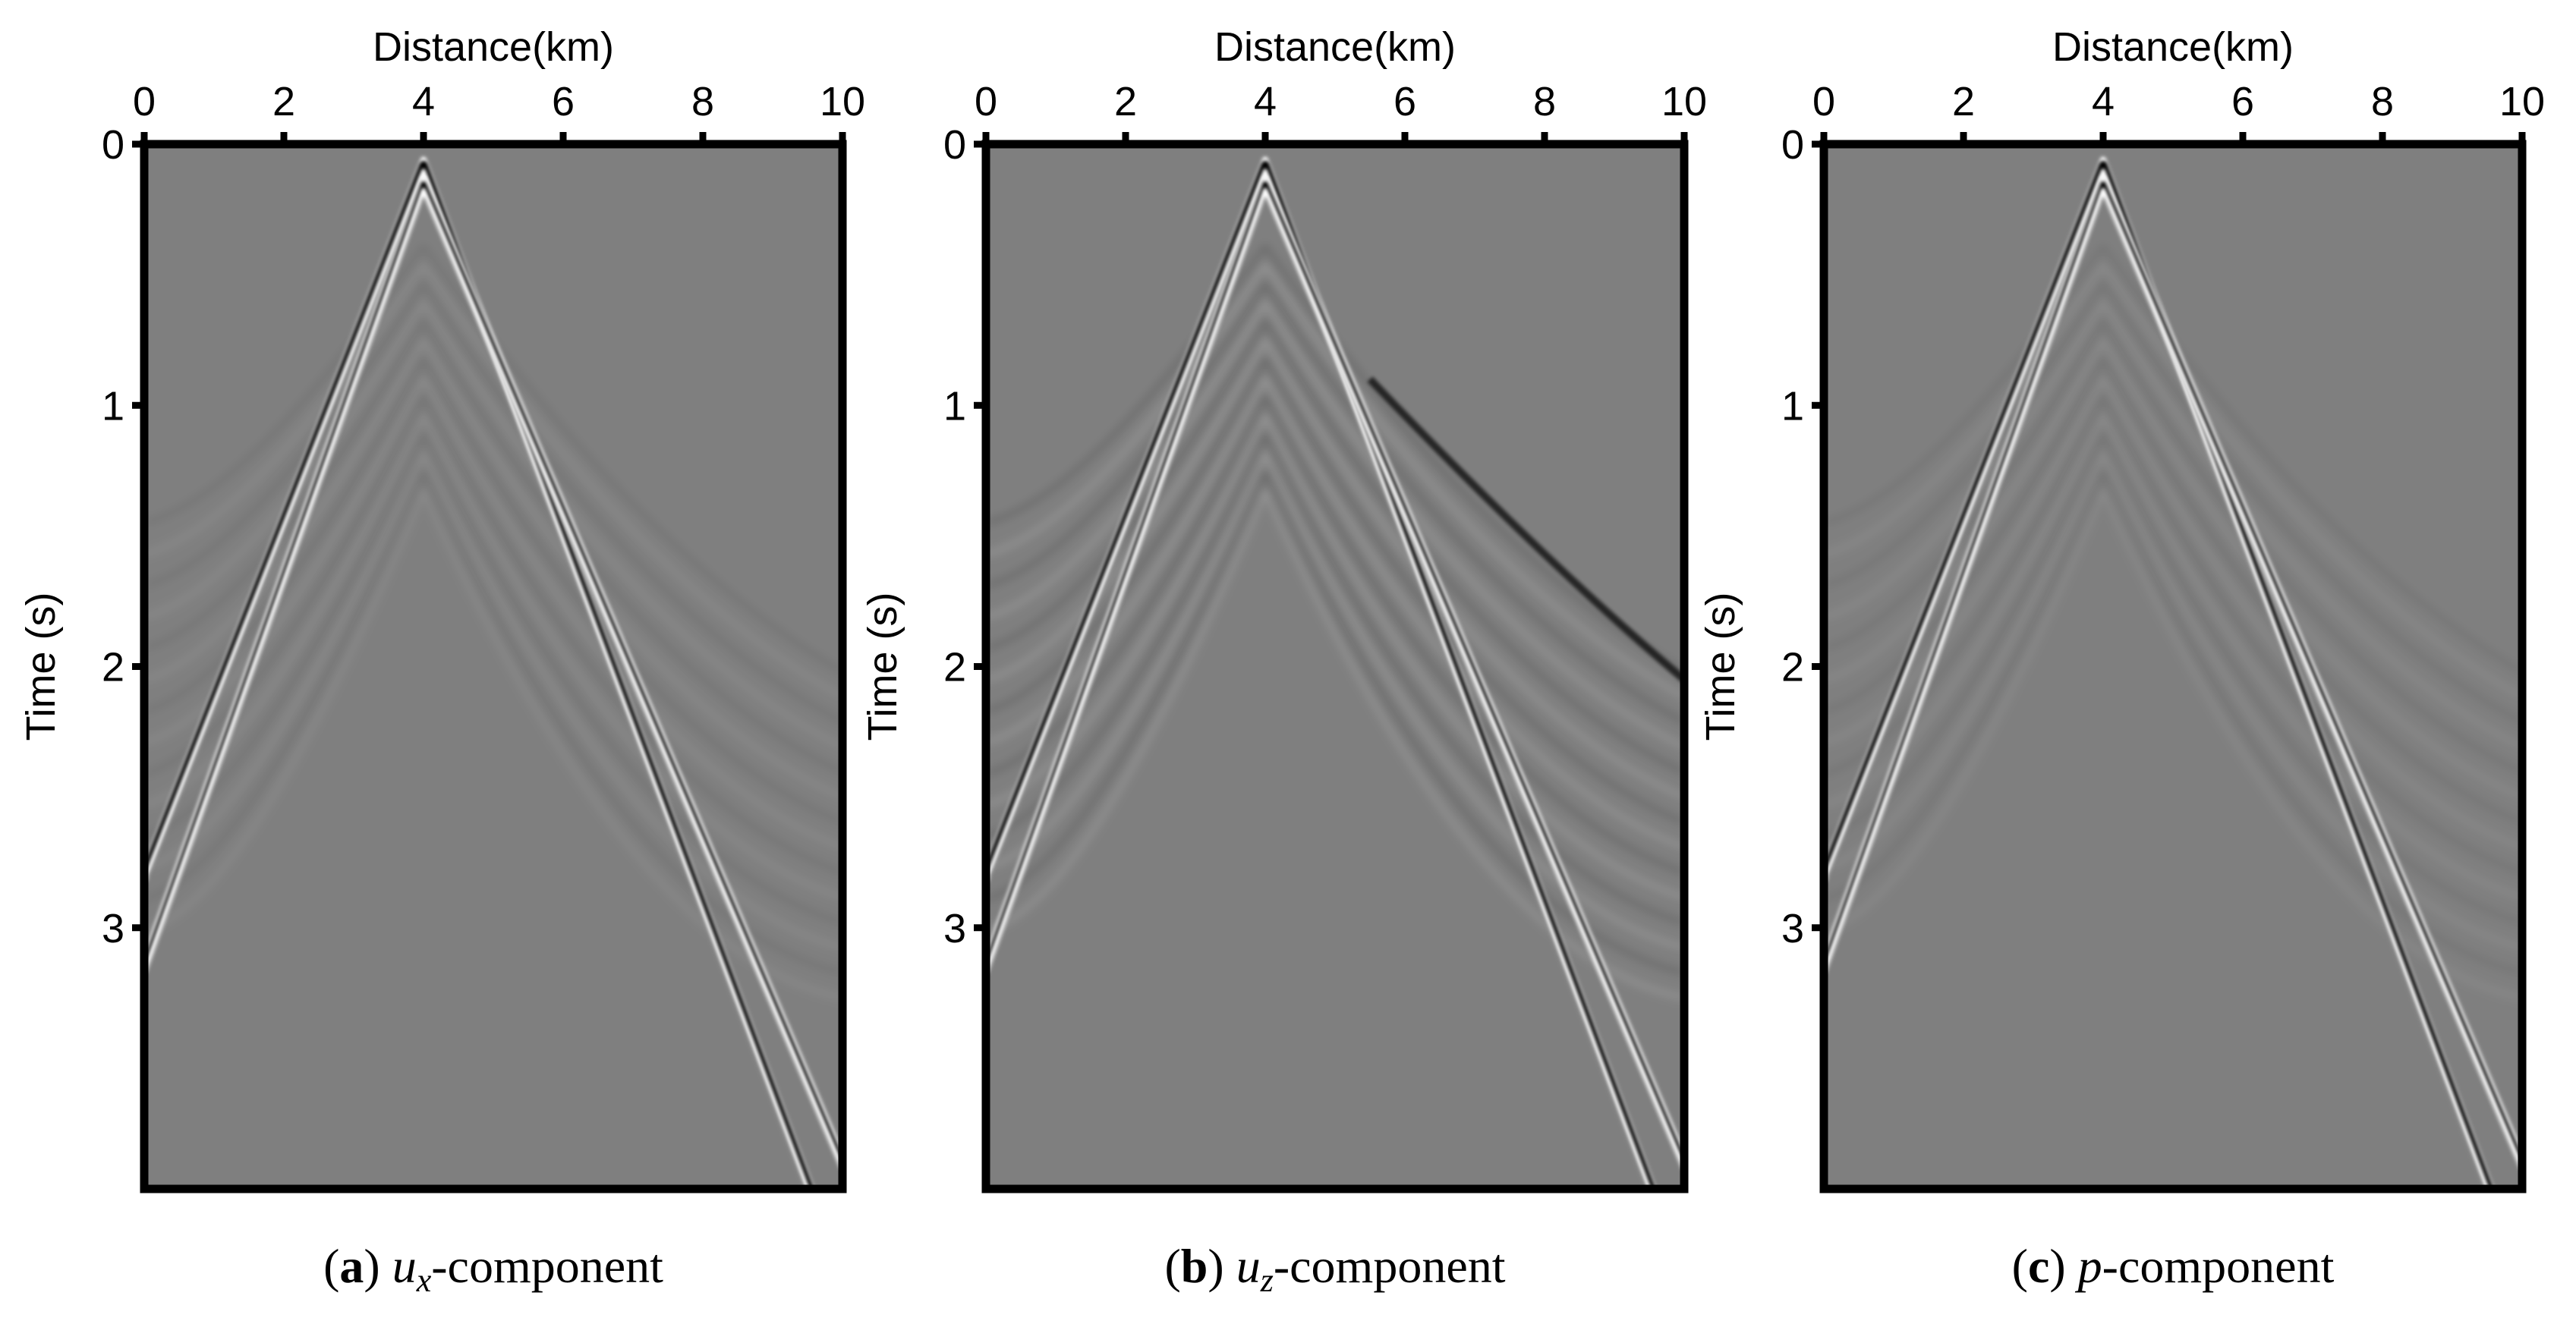 This screenshot has height=1327, width=2576. I want to click on caption: (b) uz-component, so click(1334, 1269).